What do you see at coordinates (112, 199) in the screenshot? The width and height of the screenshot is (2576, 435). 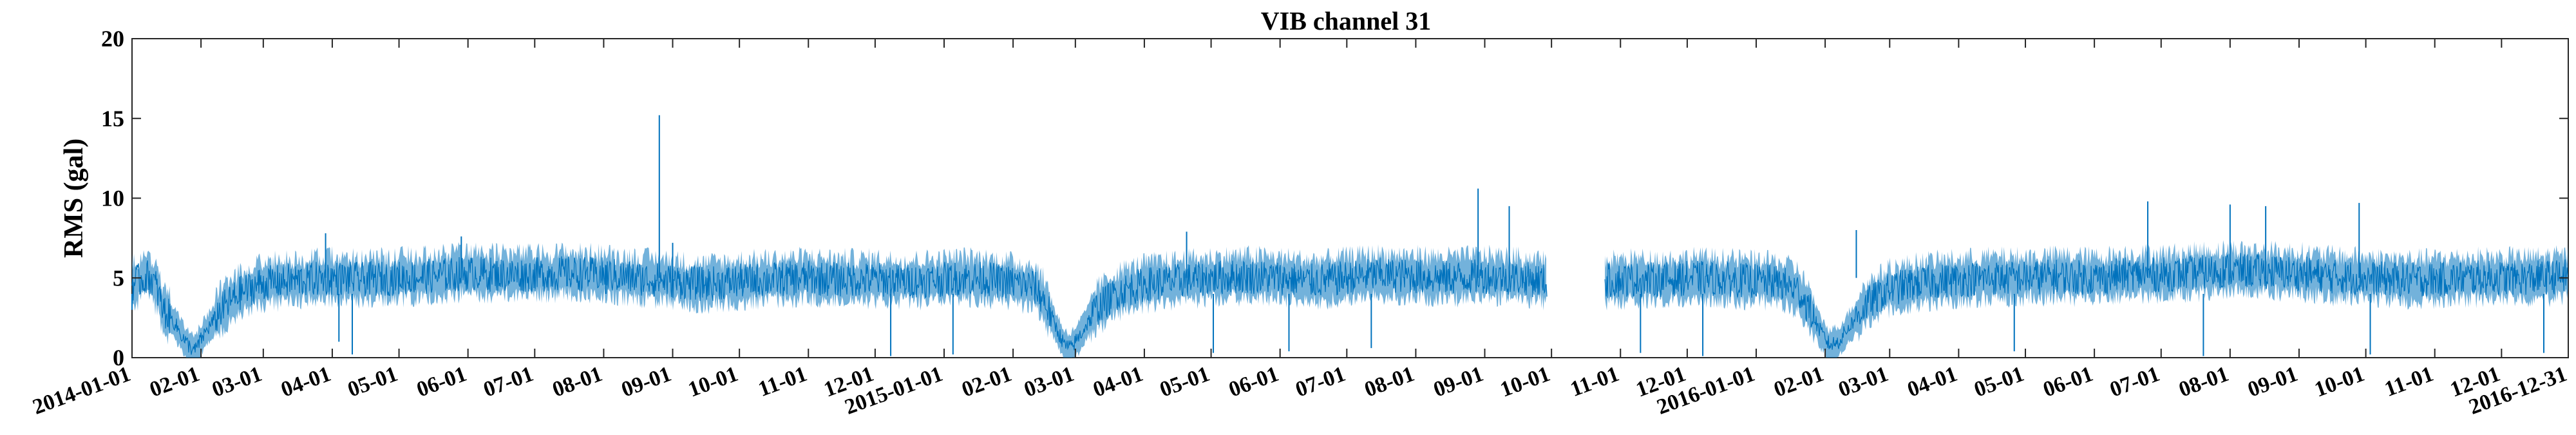 I see `y-tick-label: 10` at bounding box center [112, 199].